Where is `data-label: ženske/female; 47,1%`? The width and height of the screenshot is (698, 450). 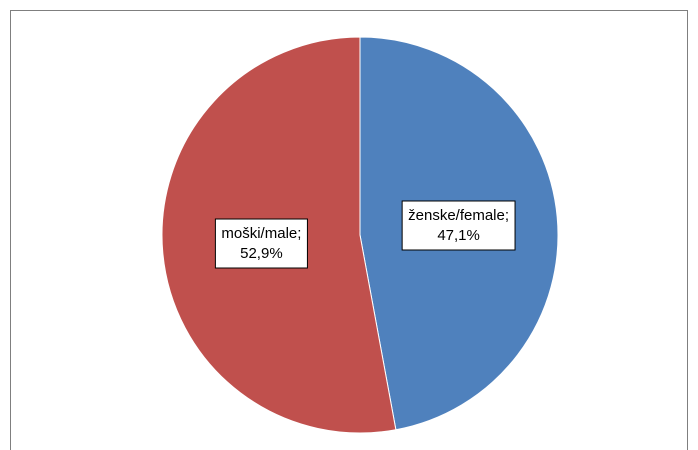
data-label: ženske/female; 47,1% is located at coordinates (458, 225).